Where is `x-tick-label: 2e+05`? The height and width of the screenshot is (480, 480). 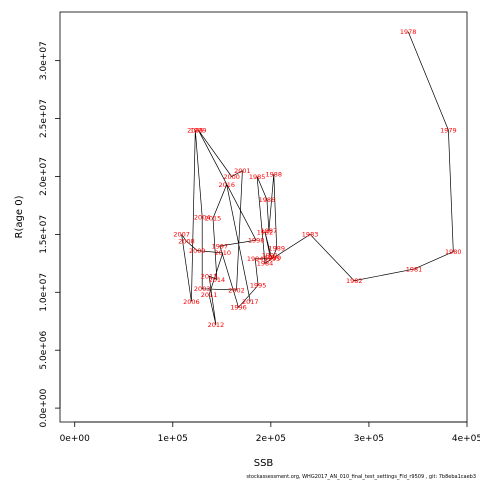
x-tick-label: 2e+05 is located at coordinates (271, 439).